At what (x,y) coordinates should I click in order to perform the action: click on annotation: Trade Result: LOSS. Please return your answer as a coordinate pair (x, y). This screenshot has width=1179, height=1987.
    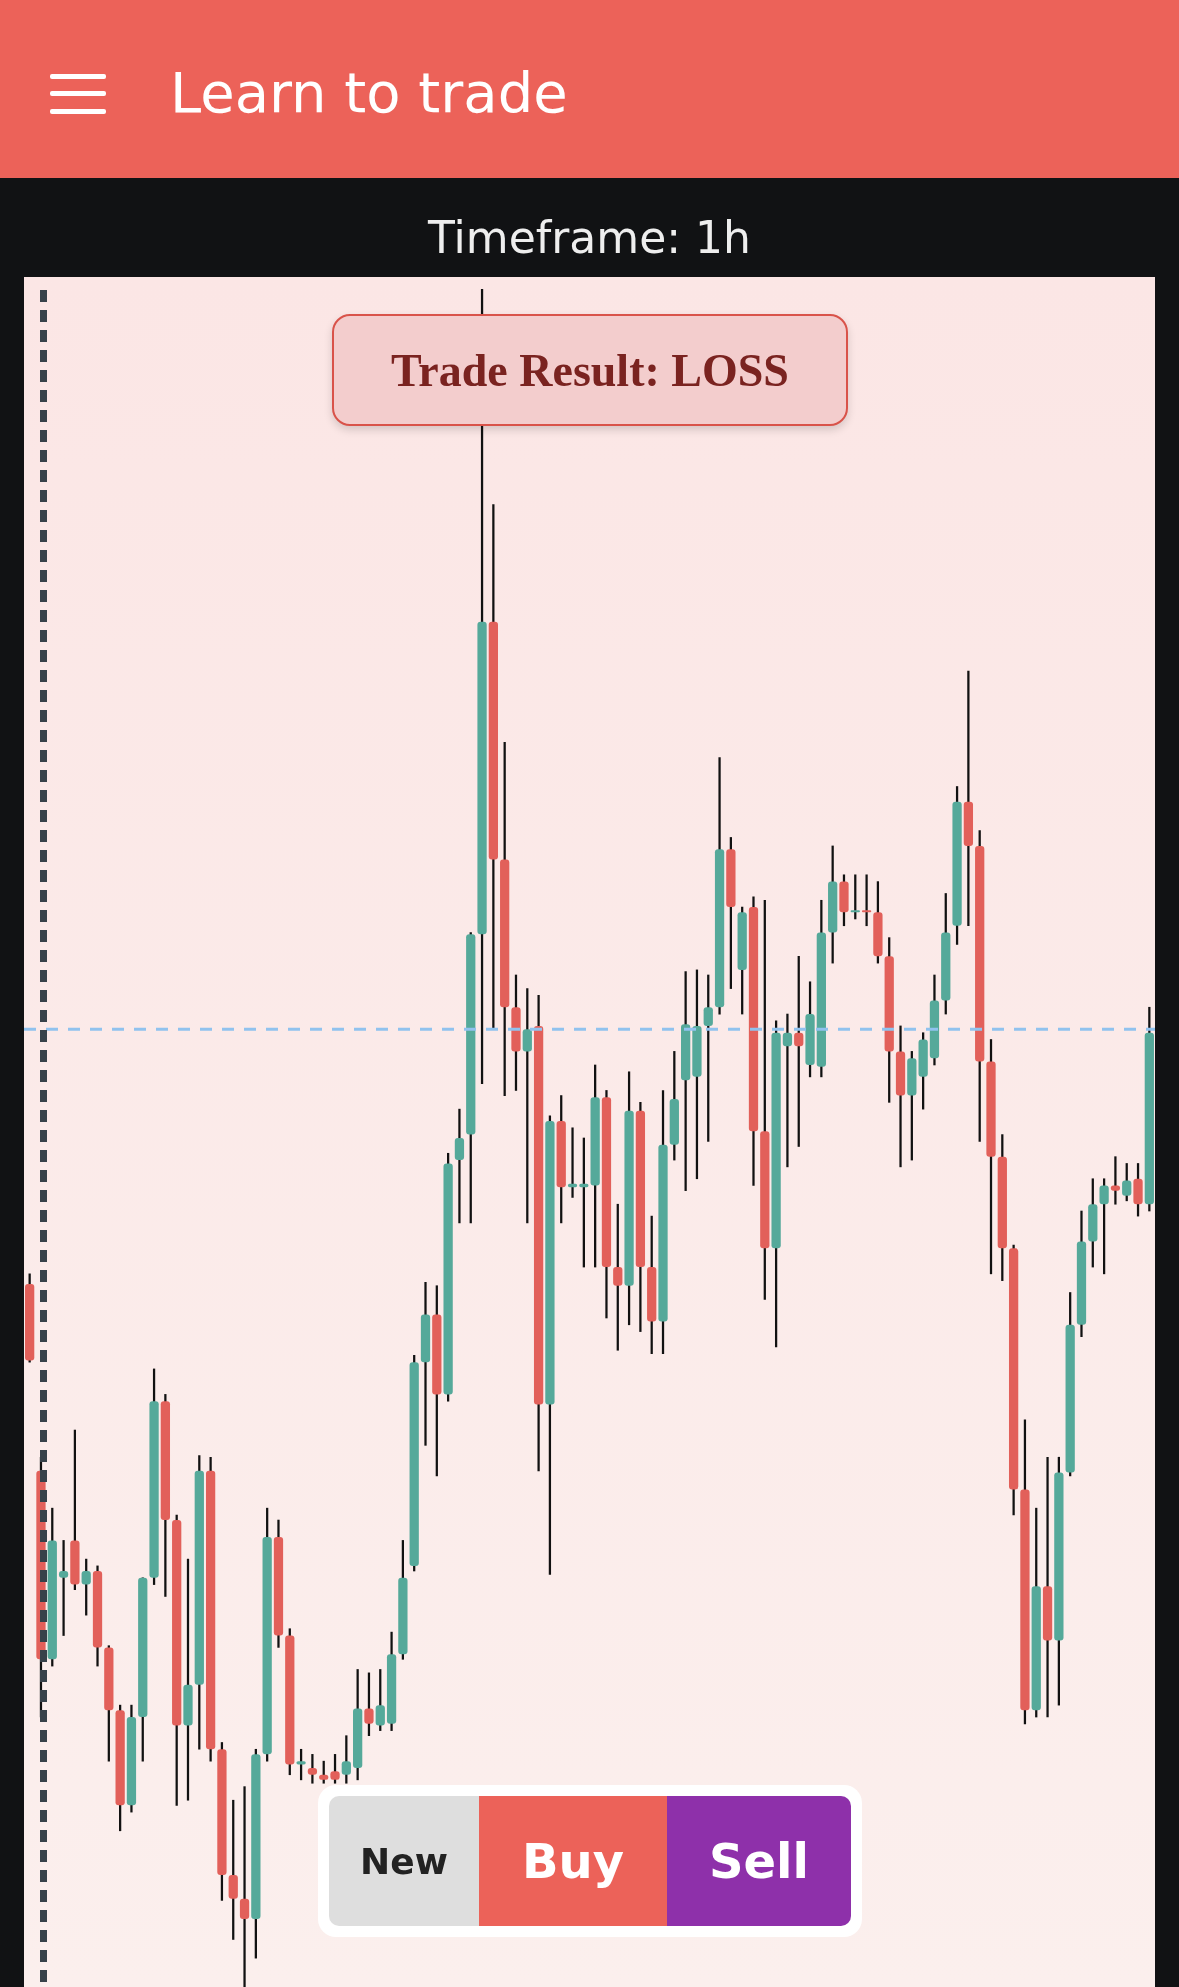
    Looking at the image, I should click on (590, 370).